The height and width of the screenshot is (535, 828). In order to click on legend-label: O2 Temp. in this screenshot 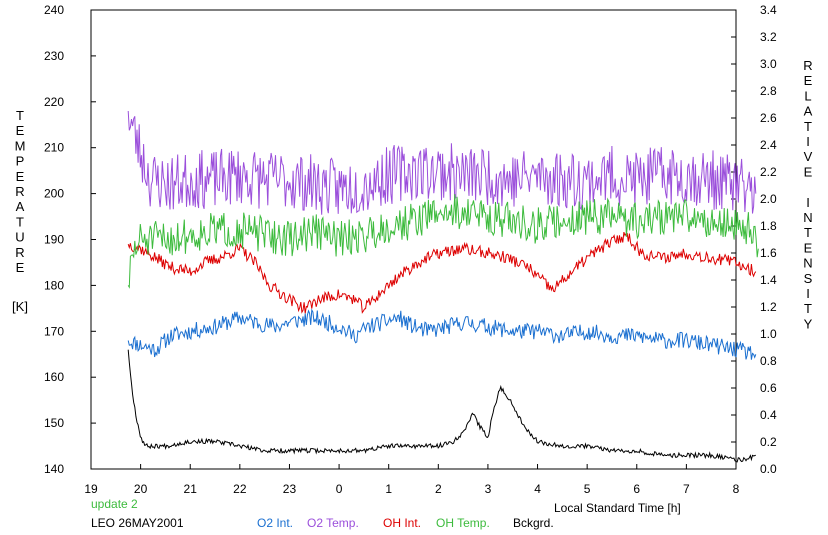, I will do `click(333, 523)`.